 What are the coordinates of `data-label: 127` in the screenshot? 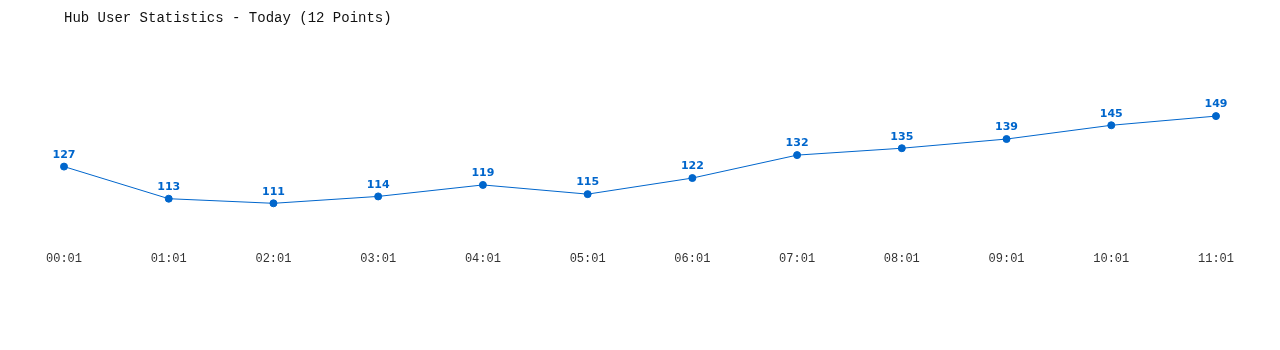 It's located at (64, 154).